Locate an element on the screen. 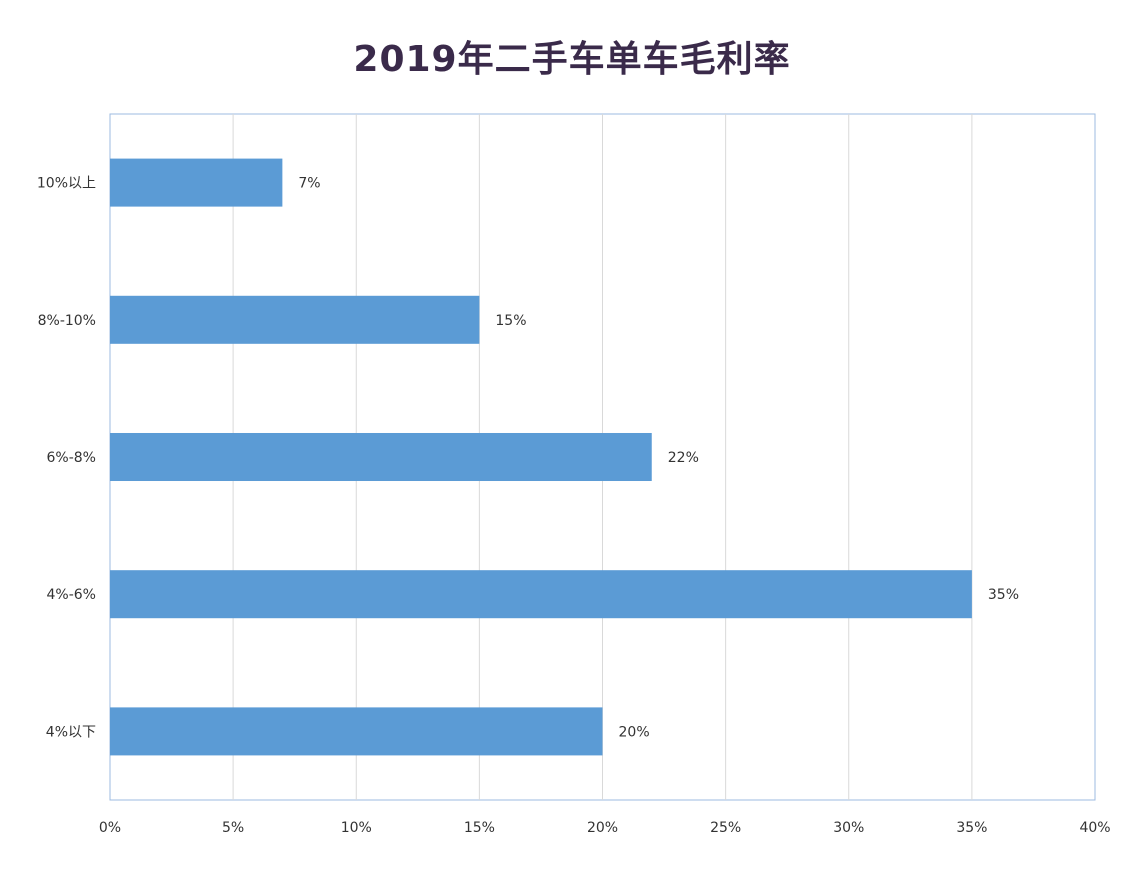  data-label: 7% is located at coordinates (309, 184).